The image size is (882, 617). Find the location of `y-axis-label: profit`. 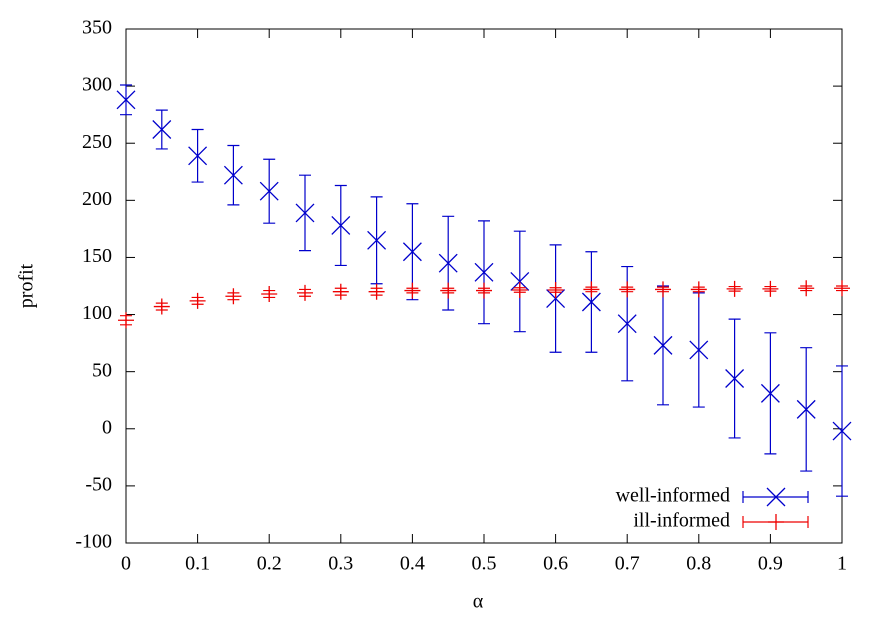

y-axis-label: profit is located at coordinates (27, 285).